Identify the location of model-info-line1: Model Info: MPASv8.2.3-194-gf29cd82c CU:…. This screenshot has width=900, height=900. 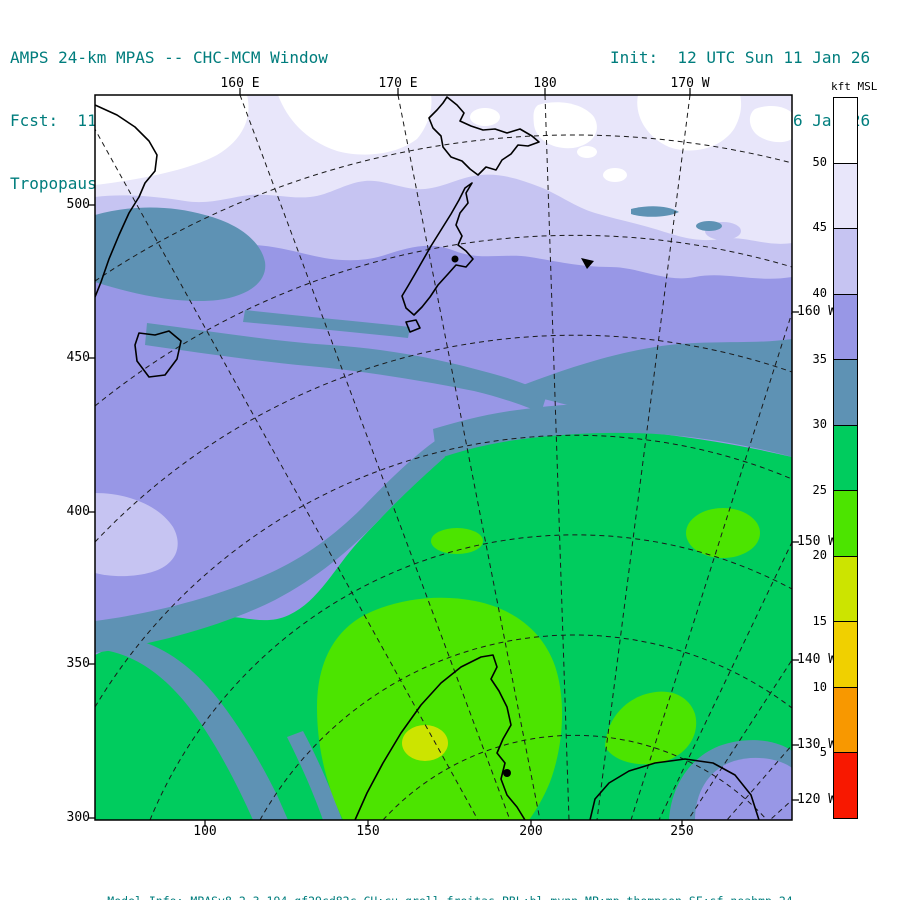
(450, 896).